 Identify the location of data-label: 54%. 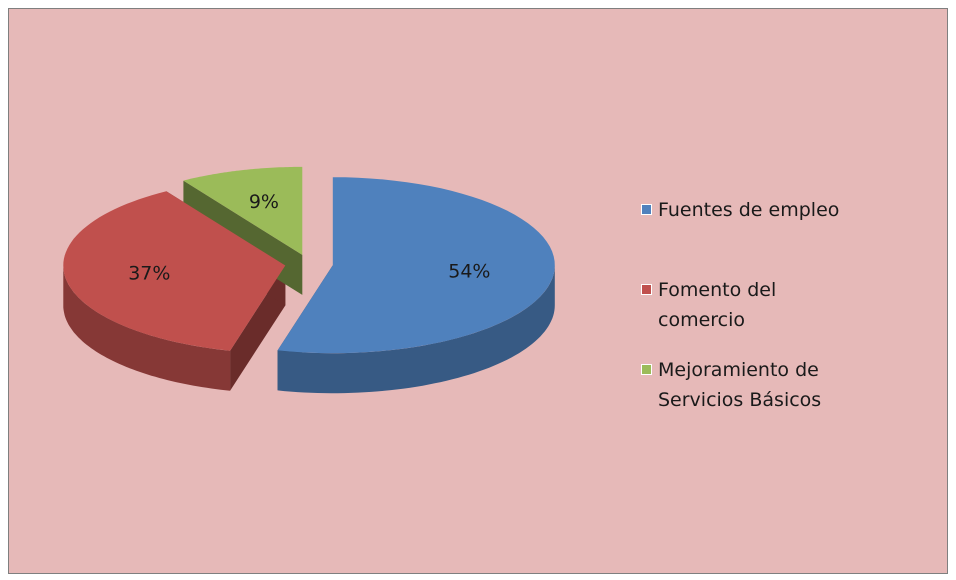
(469, 272).